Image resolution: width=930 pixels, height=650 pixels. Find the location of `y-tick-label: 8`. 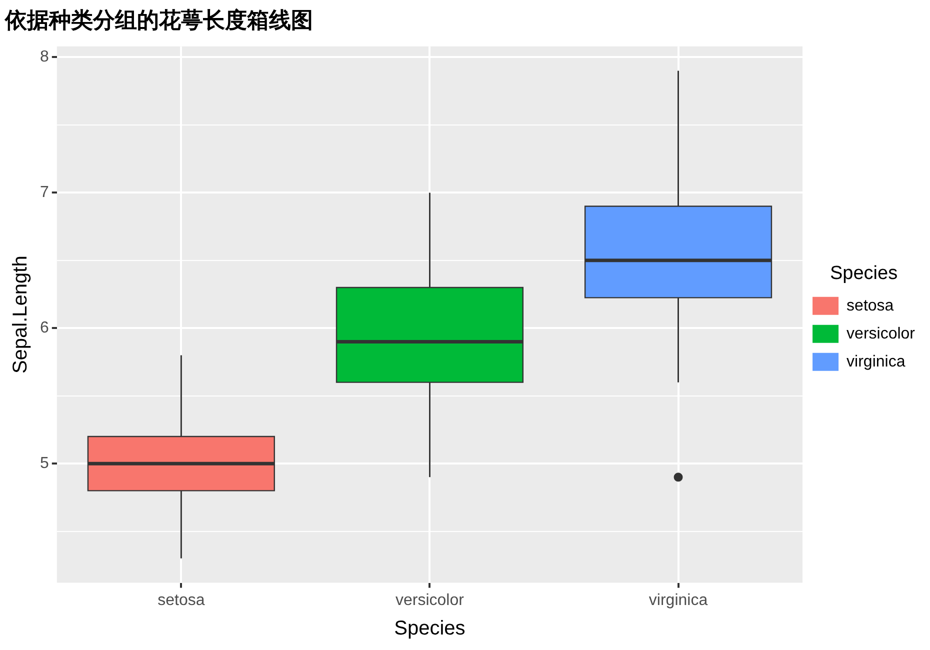

y-tick-label: 8 is located at coordinates (44, 57).